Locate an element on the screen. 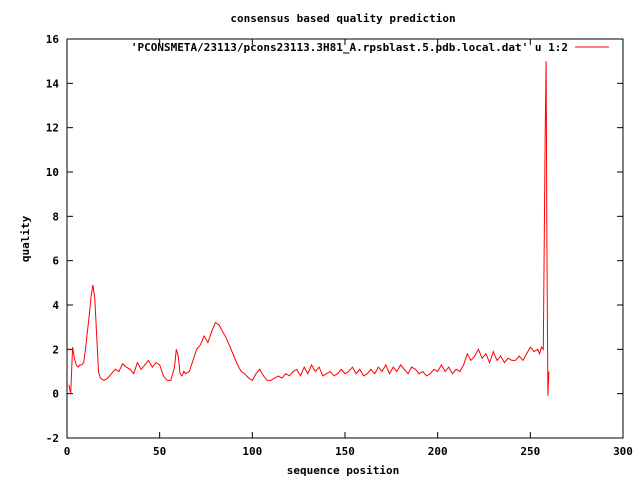 This screenshot has width=640, height=480. y-tick-label: 10 is located at coordinates (52, 172).